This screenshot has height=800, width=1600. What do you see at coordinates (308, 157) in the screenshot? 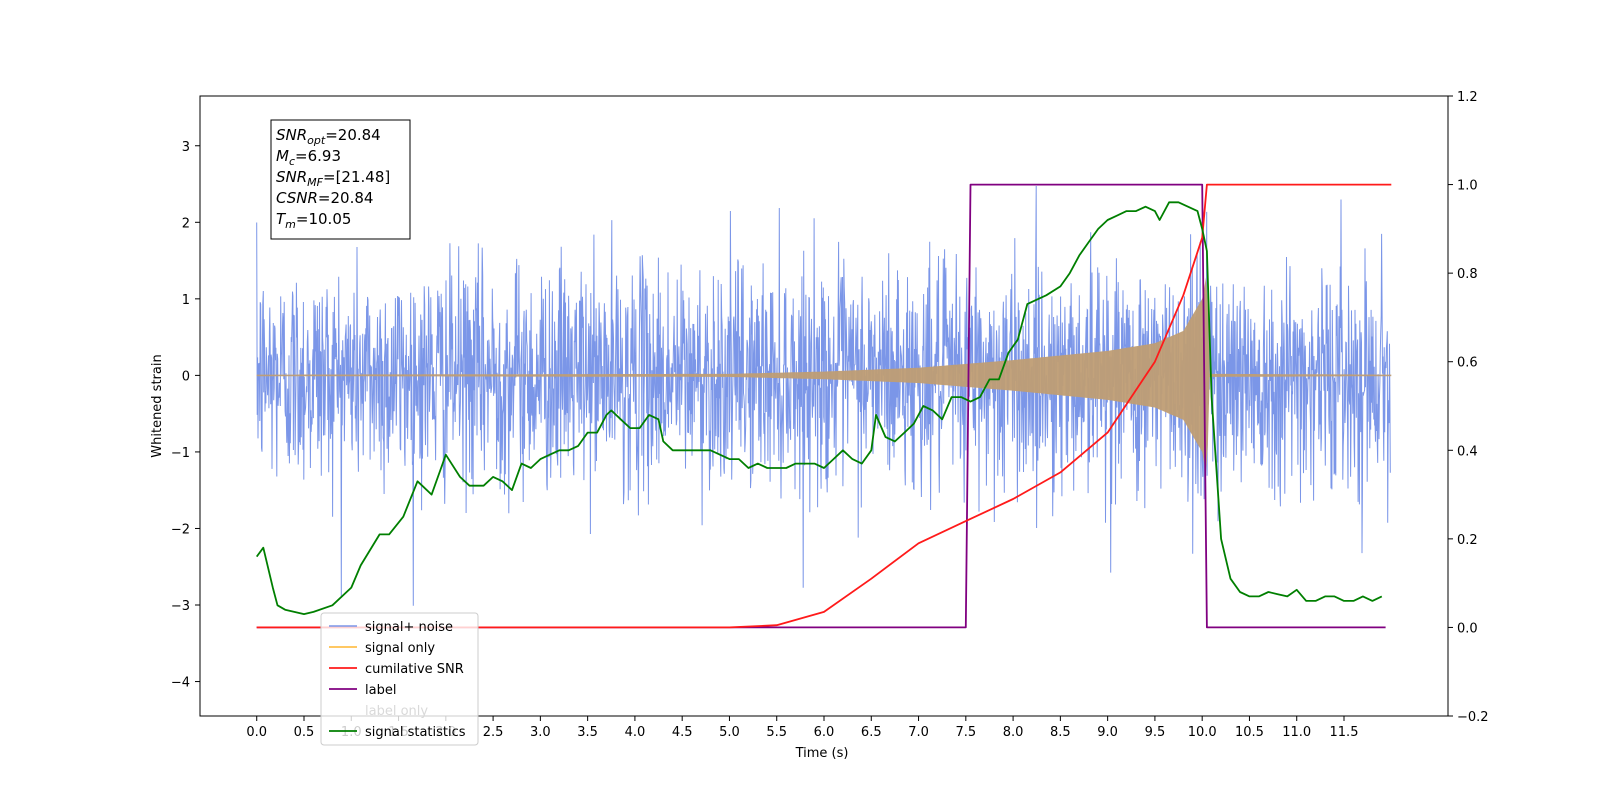
I see `annotation-line: Mc=6.93` at bounding box center [308, 157].